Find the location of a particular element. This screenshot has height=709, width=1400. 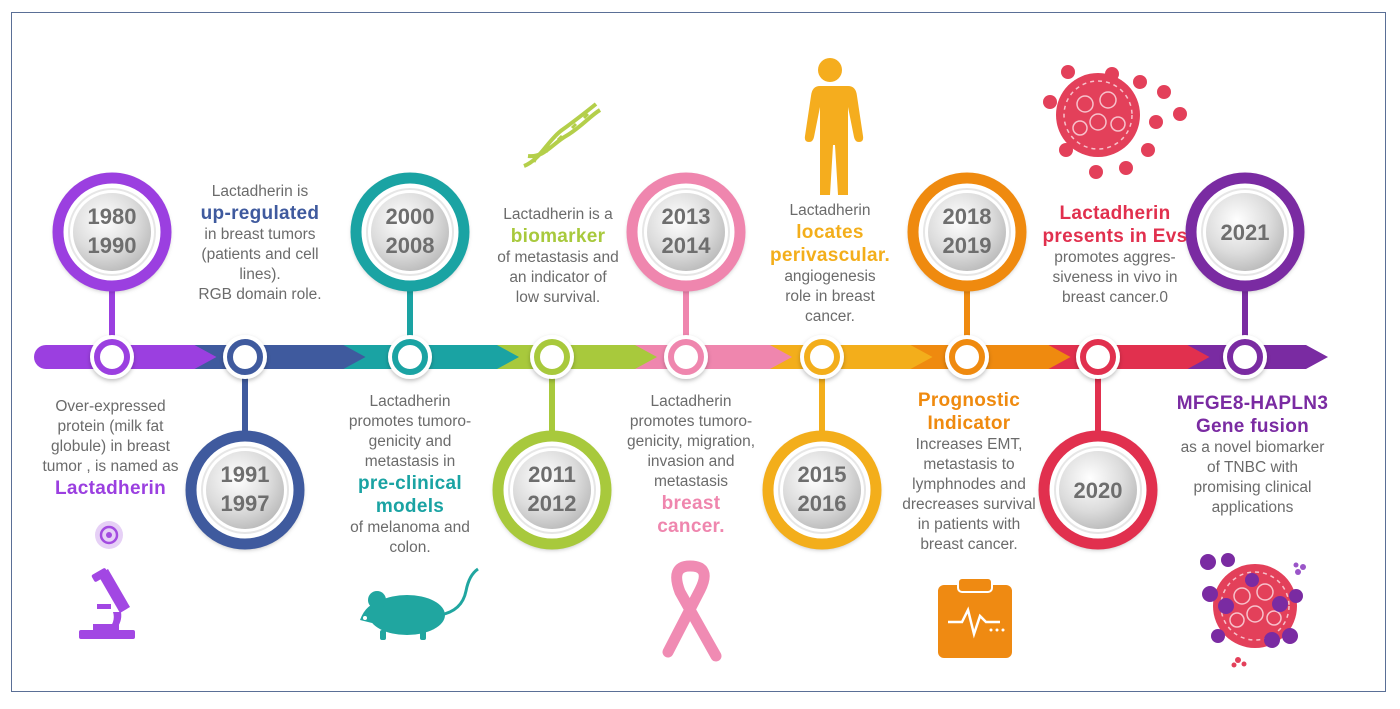

highlight-text: models is located at coordinates (410, 506).